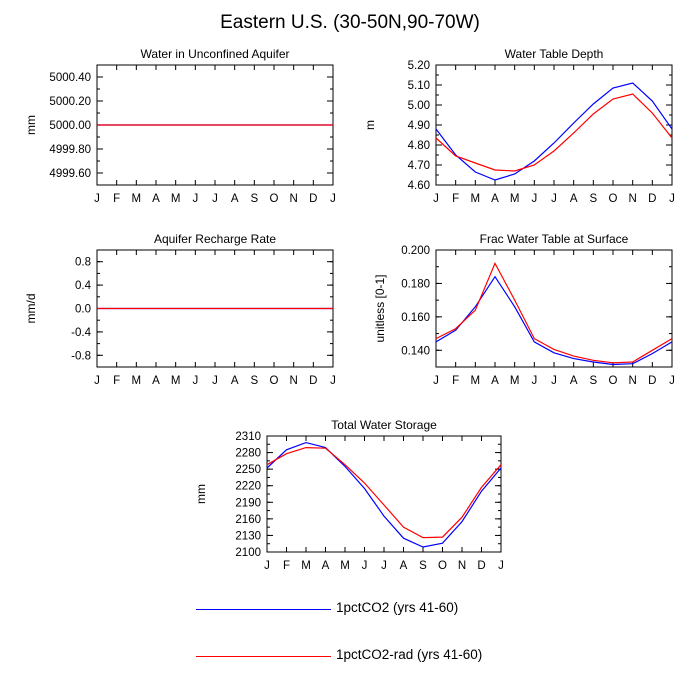 The height and width of the screenshot is (700, 700). Describe the element at coordinates (263, 609) in the screenshot. I see `legend-line-blue` at that location.